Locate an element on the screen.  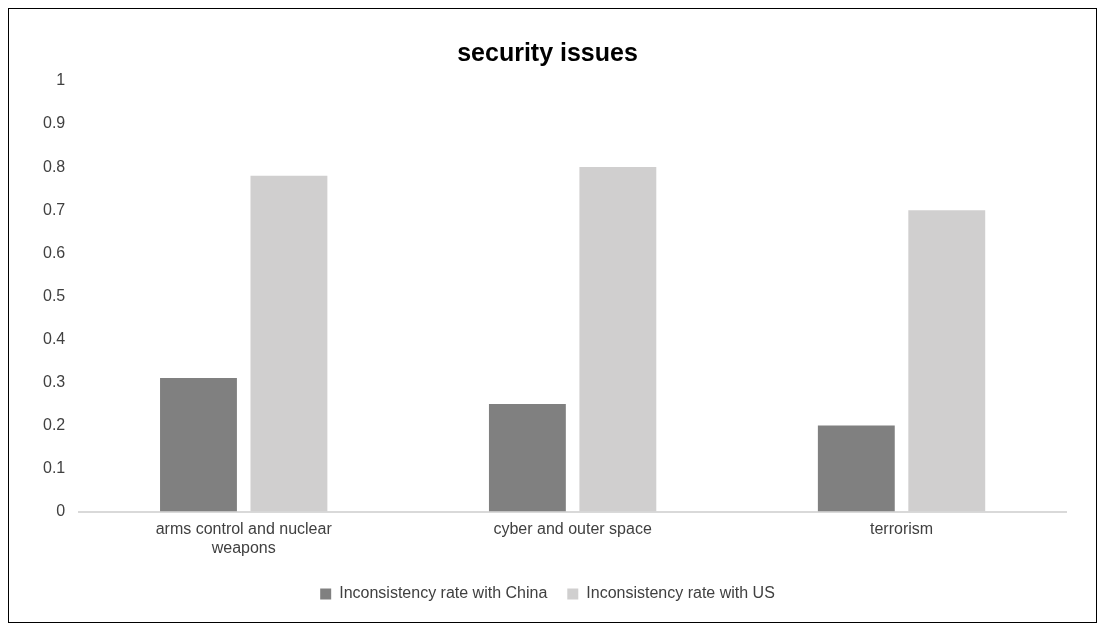
y-tick-label: 0.5 is located at coordinates (54, 295).